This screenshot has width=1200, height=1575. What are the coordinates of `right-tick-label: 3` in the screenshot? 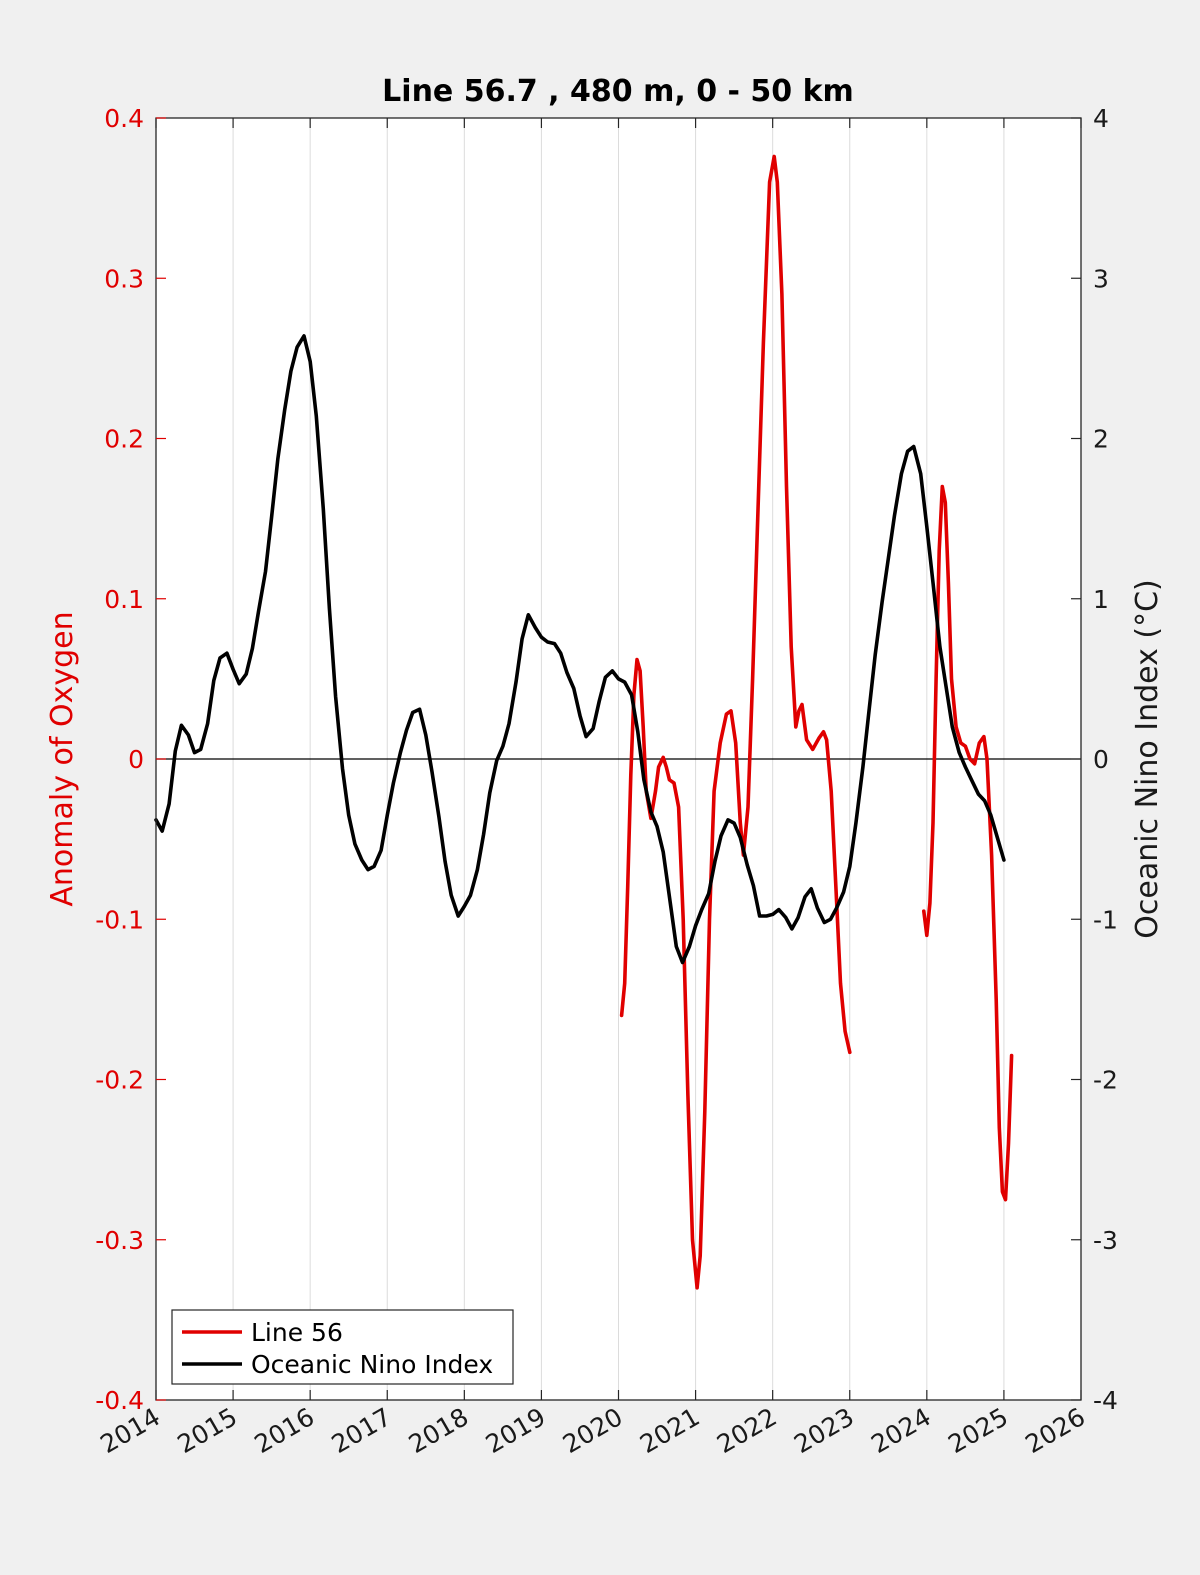 It's located at (1101, 278).